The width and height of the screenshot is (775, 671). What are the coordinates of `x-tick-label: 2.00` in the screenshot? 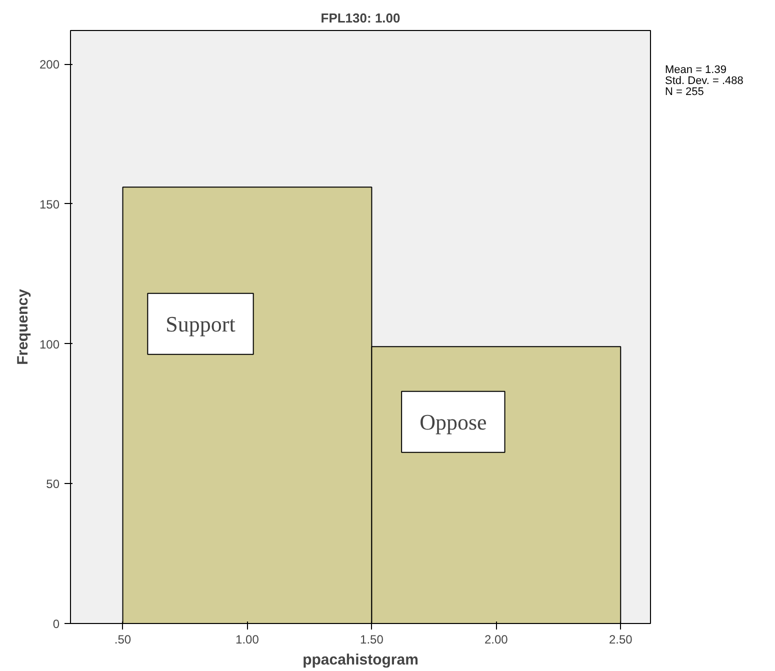 It's located at (496, 639).